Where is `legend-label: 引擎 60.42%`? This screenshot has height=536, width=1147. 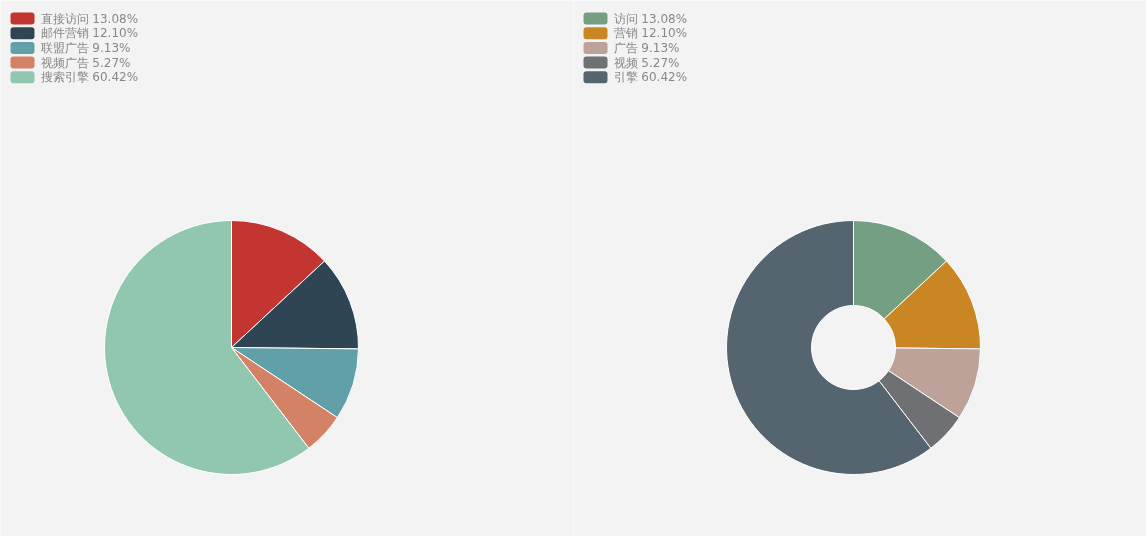 legend-label: 引擎 60.42% is located at coordinates (650, 77).